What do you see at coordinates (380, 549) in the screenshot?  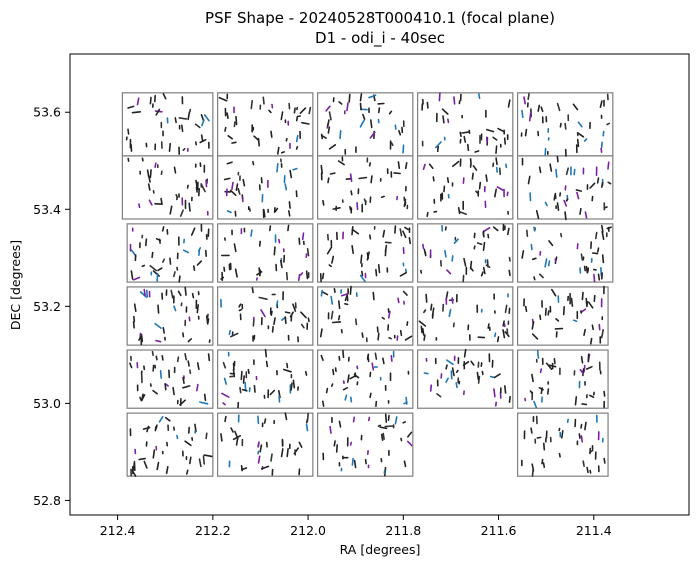 I see `x-axis-label: RA [degrees]` at bounding box center [380, 549].